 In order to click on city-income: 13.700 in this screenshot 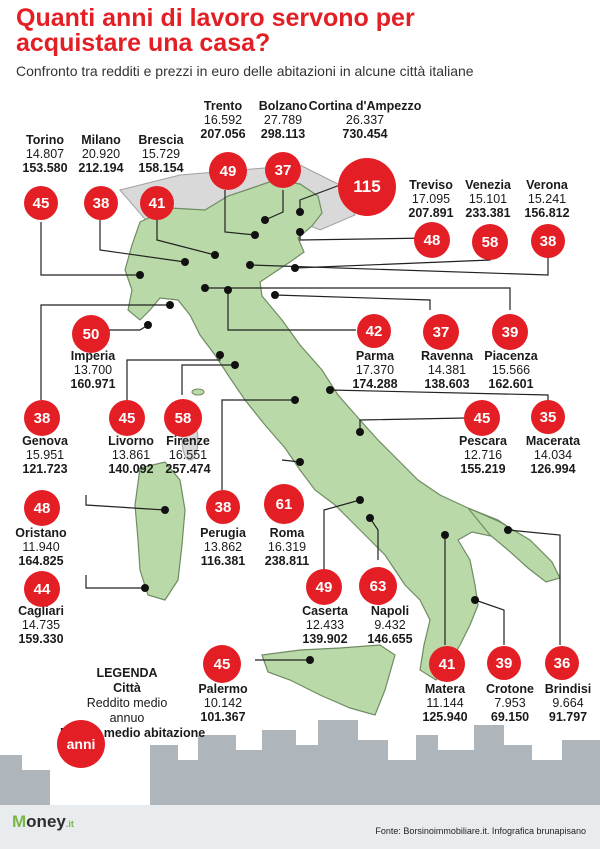, I will do `click(93, 370)`.